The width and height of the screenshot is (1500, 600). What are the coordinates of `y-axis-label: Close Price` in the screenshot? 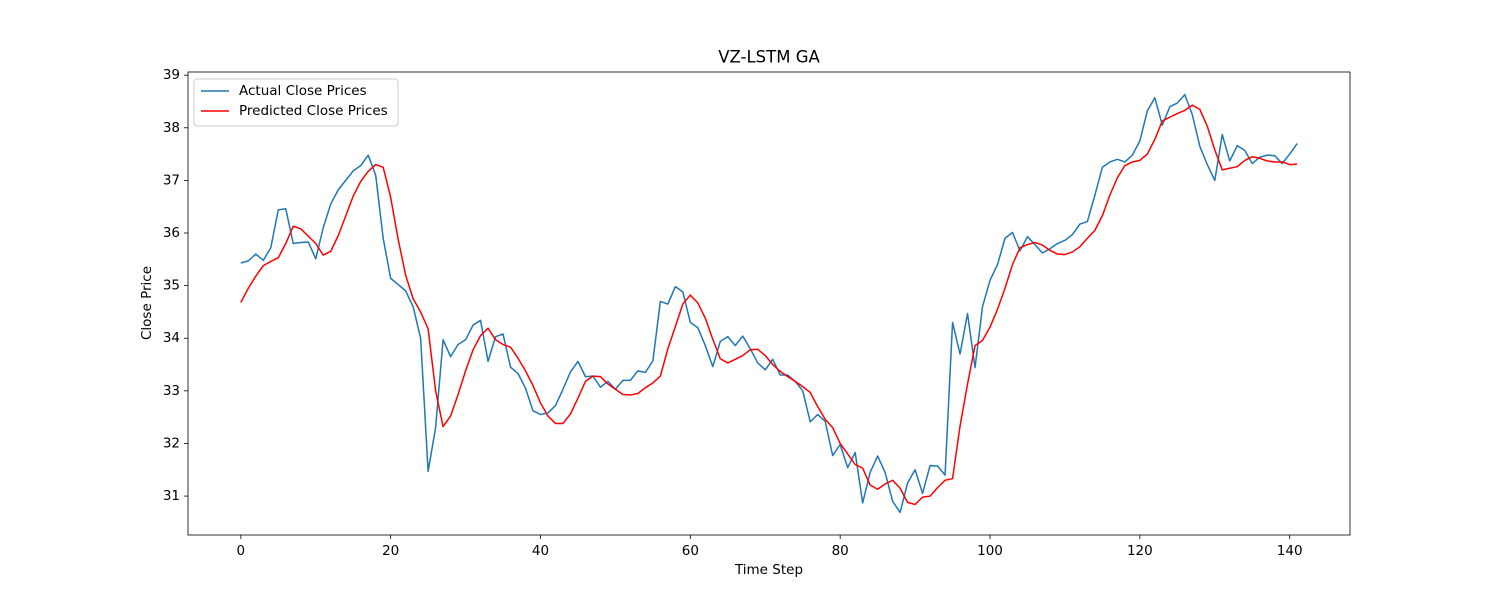 It's located at (147, 303).